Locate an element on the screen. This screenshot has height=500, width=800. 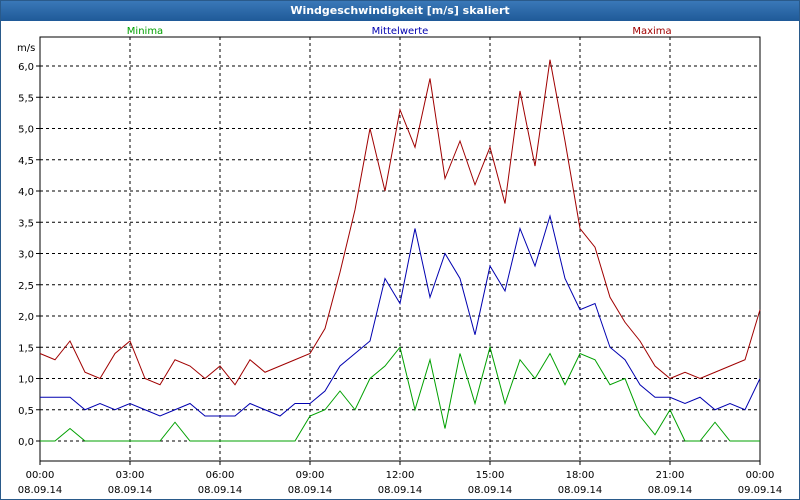
x-tick-date: 09.09.14 is located at coordinates (760, 490).